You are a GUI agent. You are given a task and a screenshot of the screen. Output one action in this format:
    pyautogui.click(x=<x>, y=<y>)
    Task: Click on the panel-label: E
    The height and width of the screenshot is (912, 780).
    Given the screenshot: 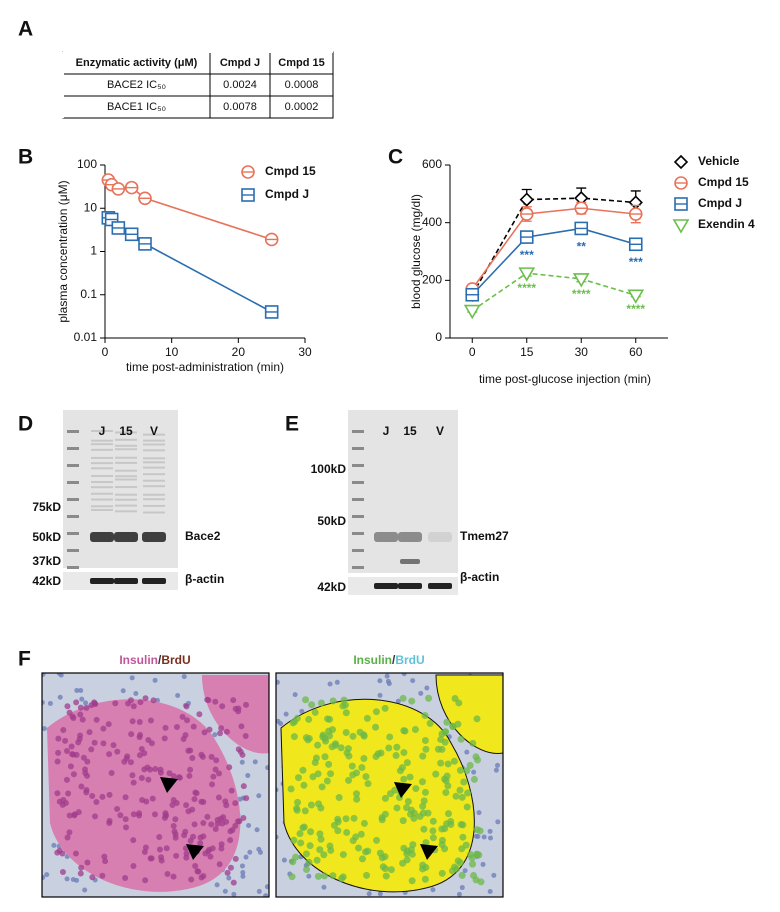 What is the action you would take?
    pyautogui.click(x=292, y=424)
    